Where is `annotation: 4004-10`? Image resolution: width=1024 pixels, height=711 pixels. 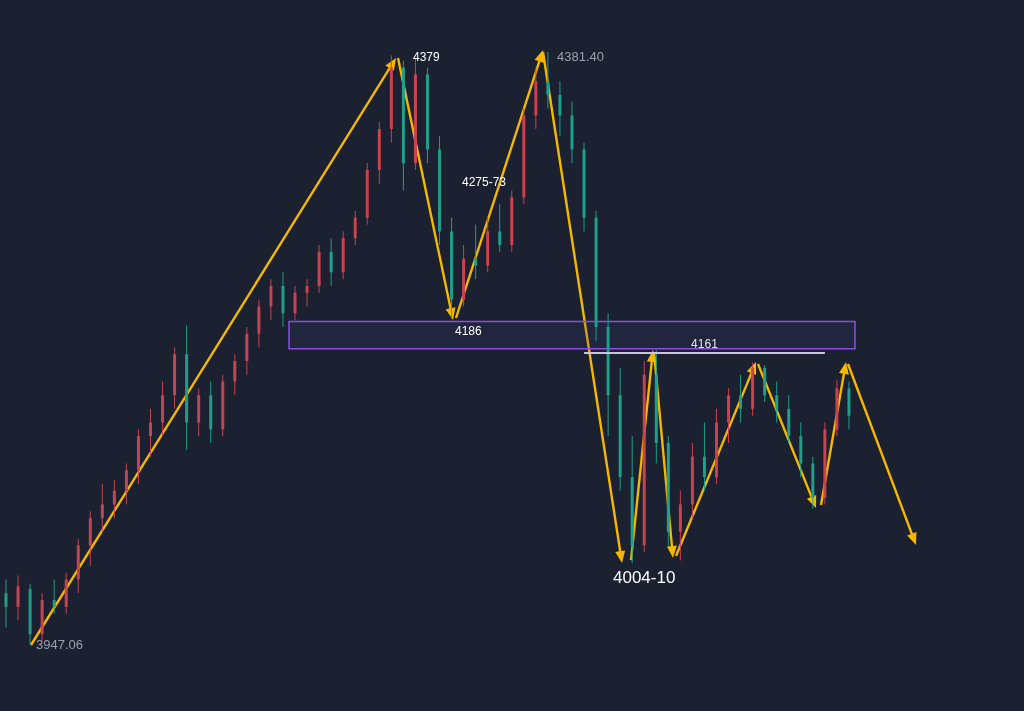 annotation: 4004-10 is located at coordinates (644, 577).